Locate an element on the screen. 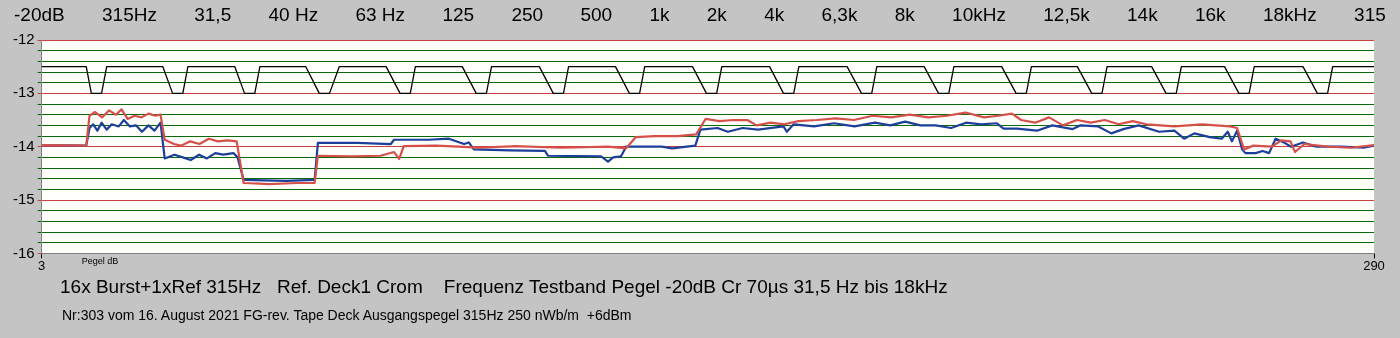  text: 315 is located at coordinates (1370, 15).